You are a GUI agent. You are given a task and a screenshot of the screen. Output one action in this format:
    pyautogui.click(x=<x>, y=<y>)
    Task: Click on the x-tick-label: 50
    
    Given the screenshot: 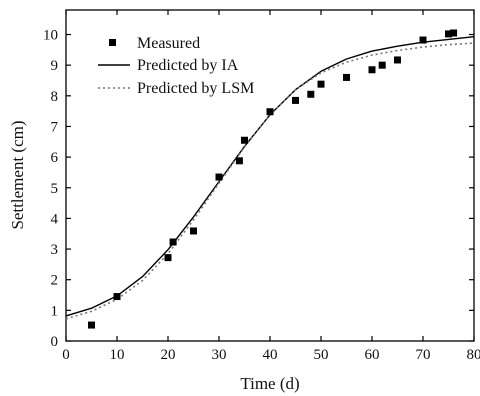 What is the action you would take?
    pyautogui.click(x=321, y=355)
    